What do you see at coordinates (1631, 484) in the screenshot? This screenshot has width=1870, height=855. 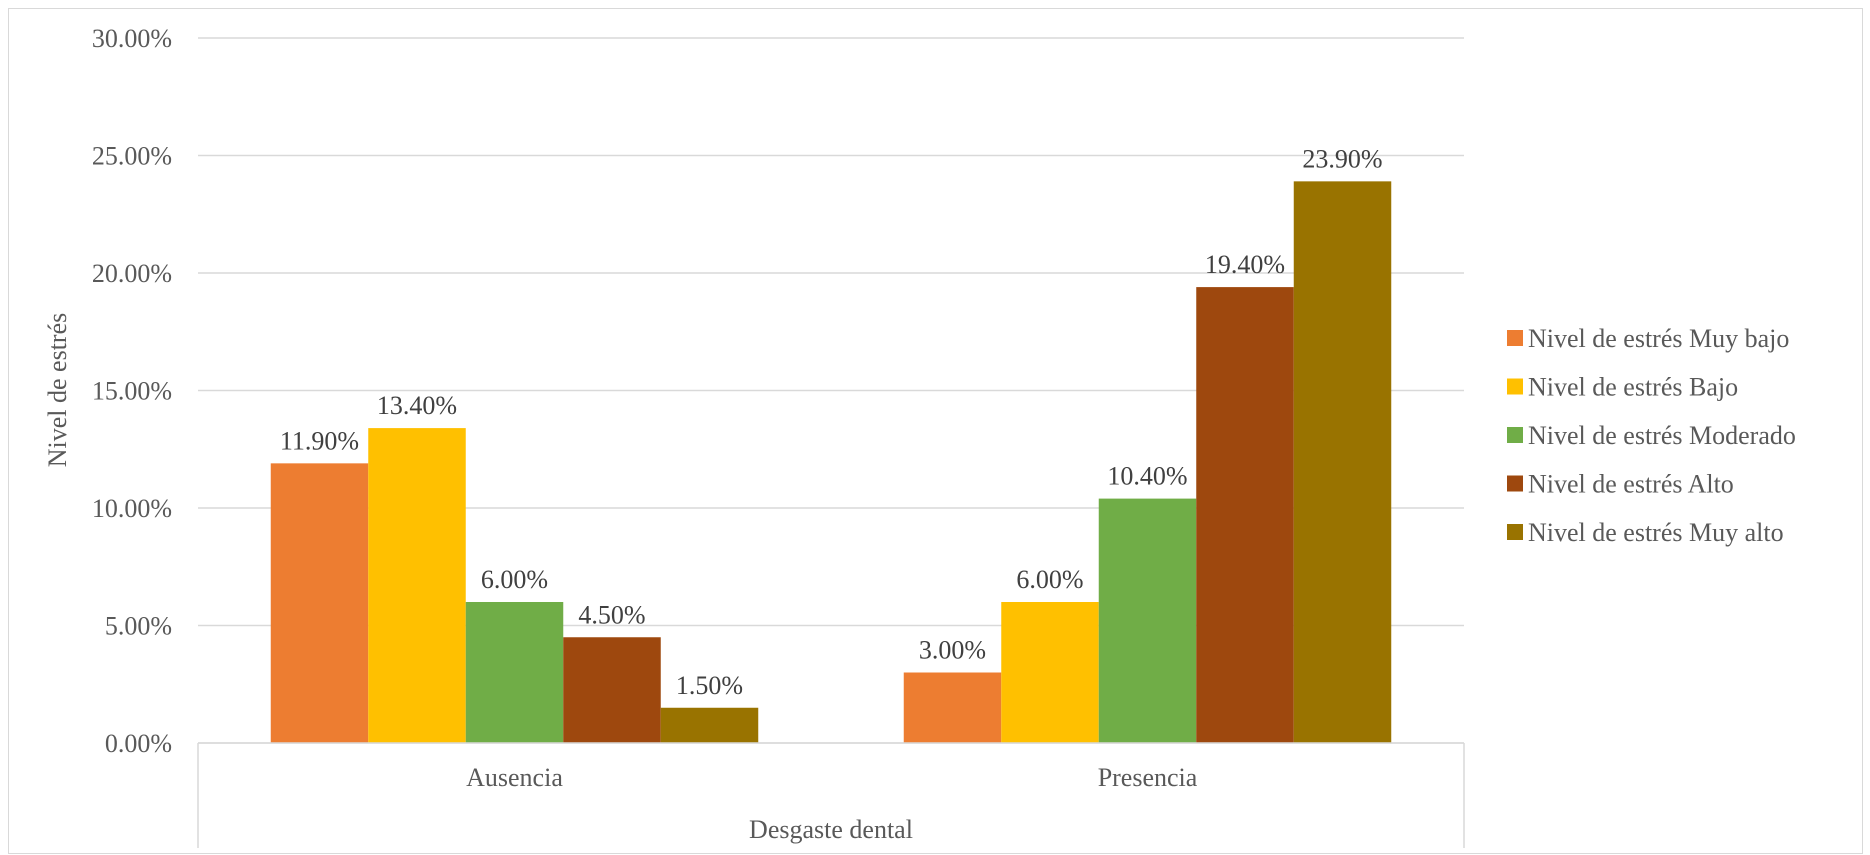 I see `legend-label: Nivel de estrés Alto` at bounding box center [1631, 484].